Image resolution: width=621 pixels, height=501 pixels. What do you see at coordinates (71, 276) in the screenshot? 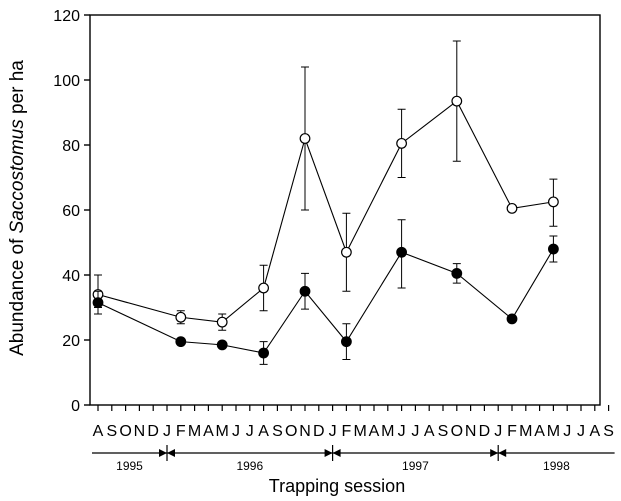
I see `y-tick-label: 40` at bounding box center [71, 276].